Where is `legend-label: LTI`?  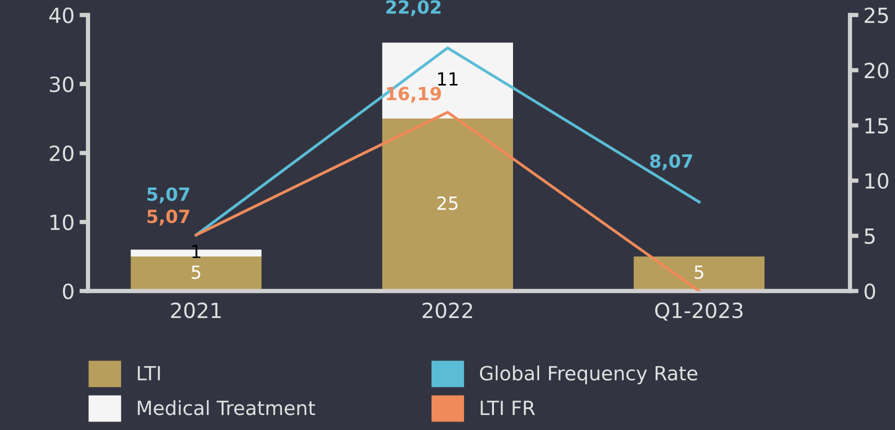 legend-label: LTI is located at coordinates (149, 373).